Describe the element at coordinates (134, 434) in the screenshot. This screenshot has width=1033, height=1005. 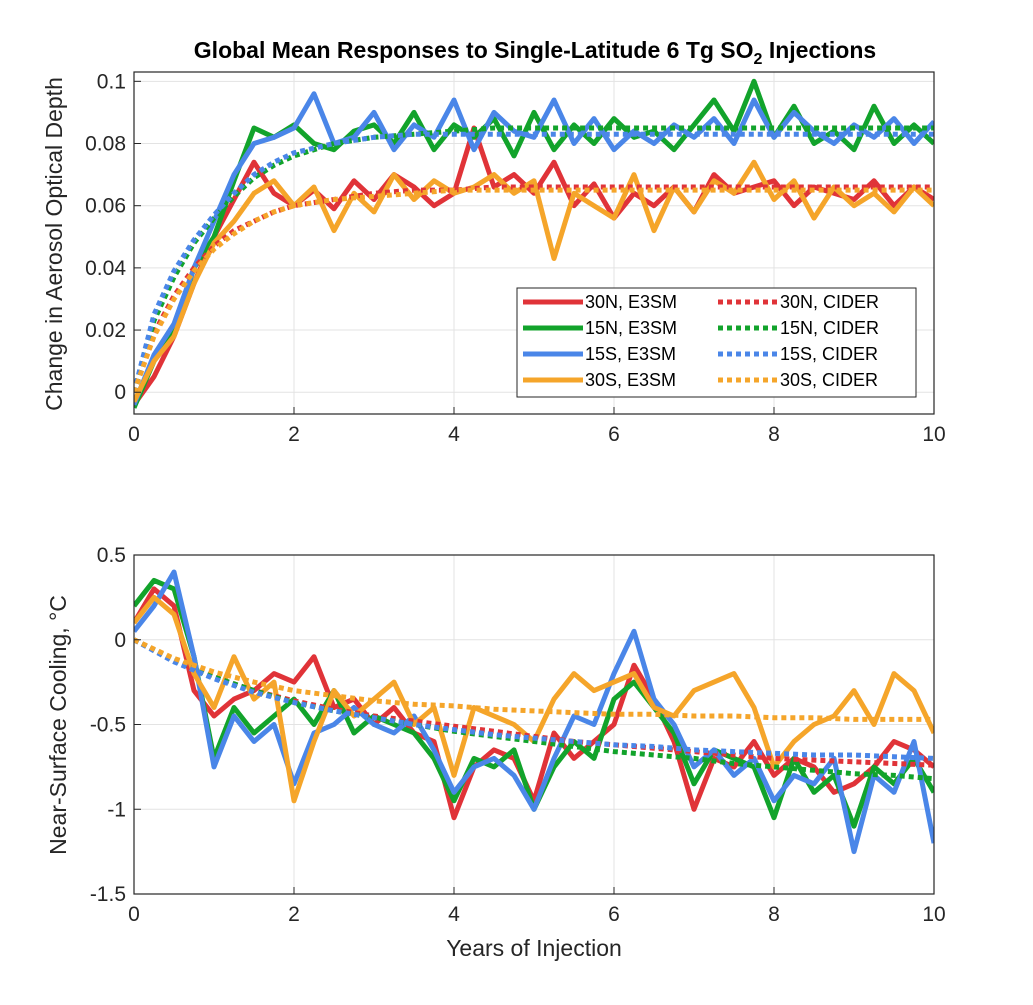
I see `aod-xtick-label: 0` at that location.